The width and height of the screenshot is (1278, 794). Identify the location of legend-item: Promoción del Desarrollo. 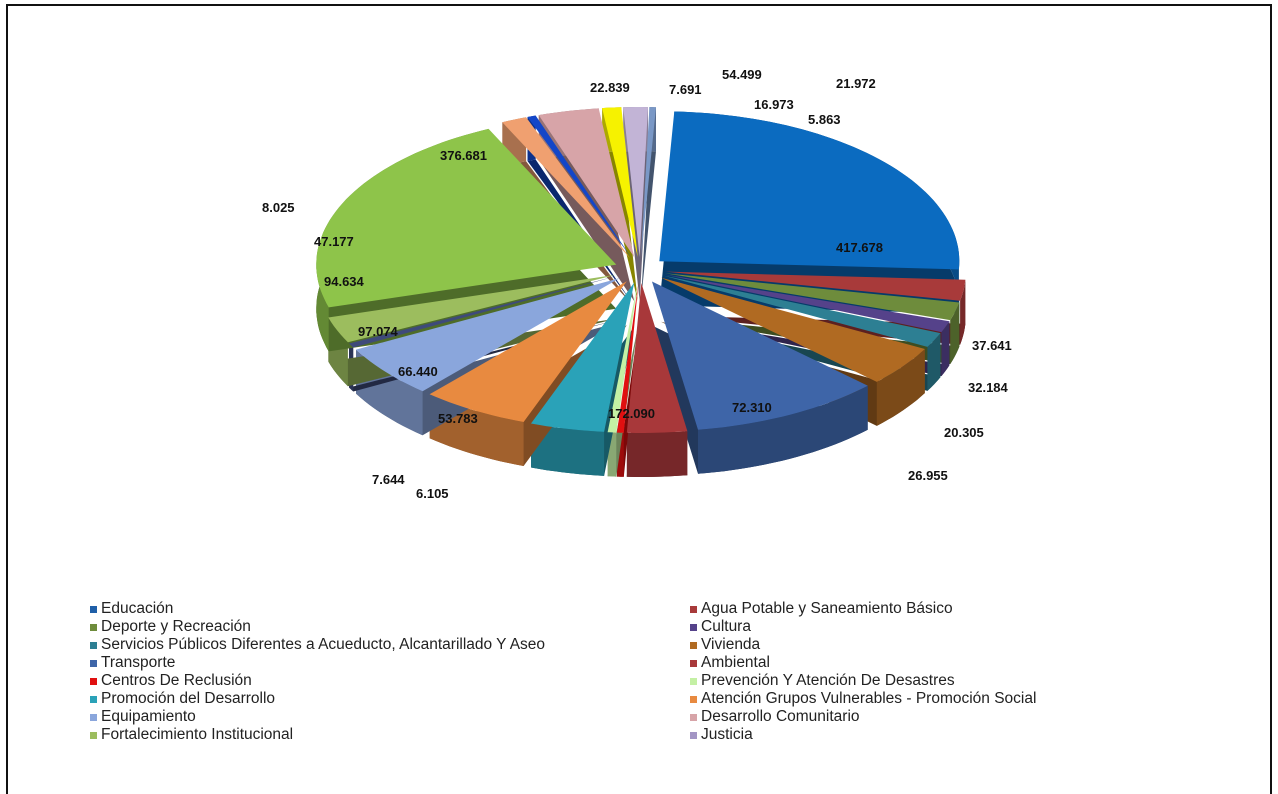
(182, 699).